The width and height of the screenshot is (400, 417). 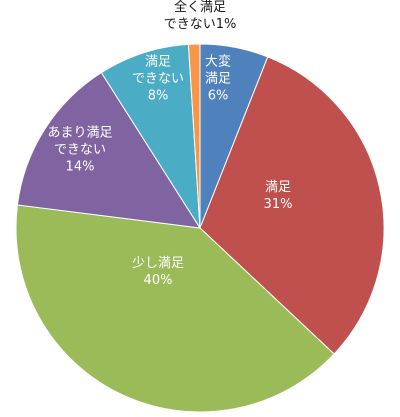 What do you see at coordinates (158, 79) in the screenshot?
I see `slice-label-4: 満足できない 8%` at bounding box center [158, 79].